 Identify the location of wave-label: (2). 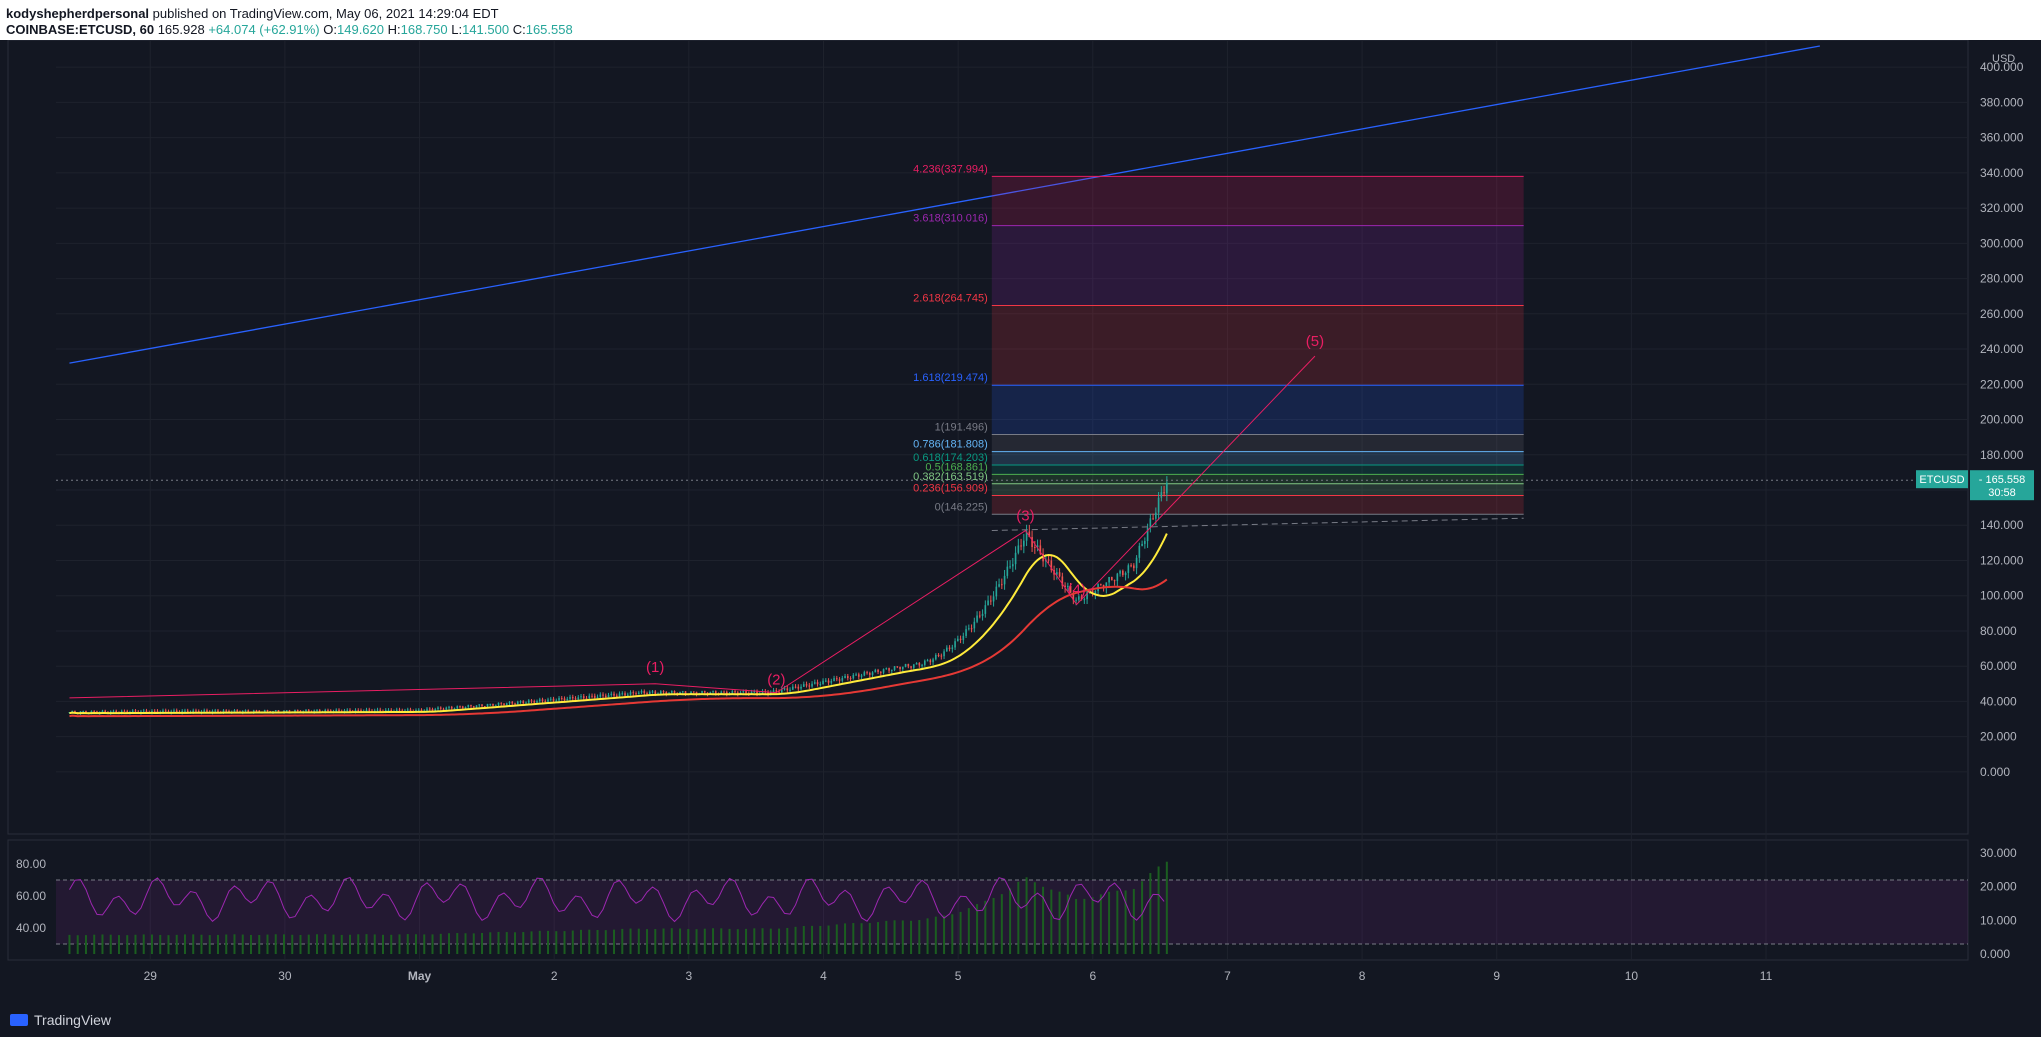
(776, 679).